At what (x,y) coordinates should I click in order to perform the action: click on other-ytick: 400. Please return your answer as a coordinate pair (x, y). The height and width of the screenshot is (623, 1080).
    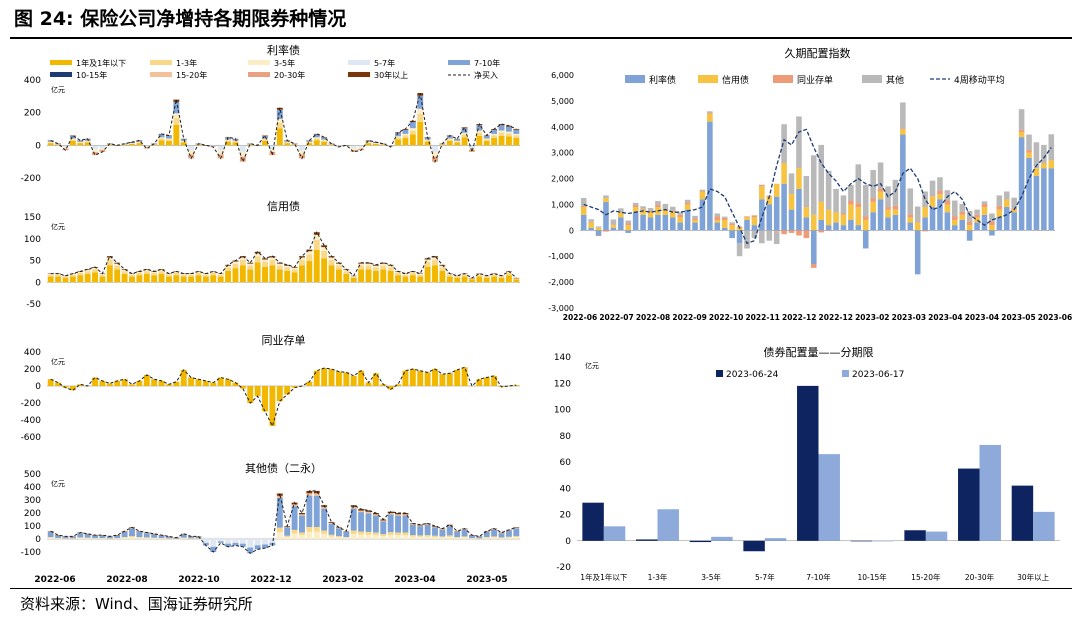
    Looking at the image, I should click on (32, 488).